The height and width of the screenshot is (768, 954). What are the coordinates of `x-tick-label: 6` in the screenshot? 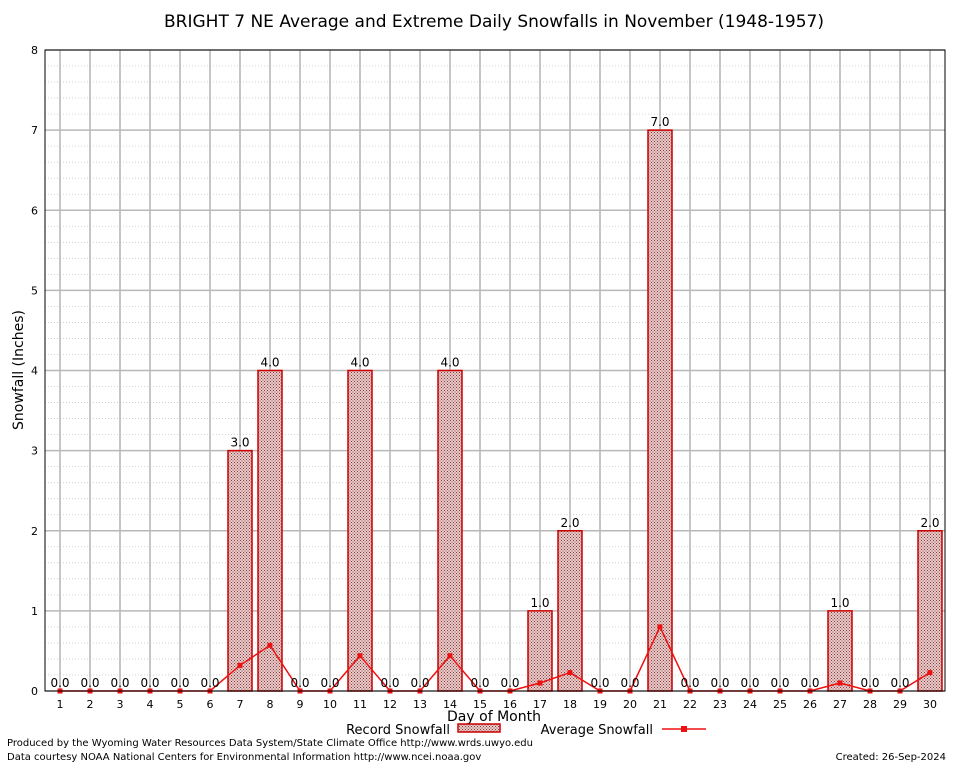 It's located at (210, 704).